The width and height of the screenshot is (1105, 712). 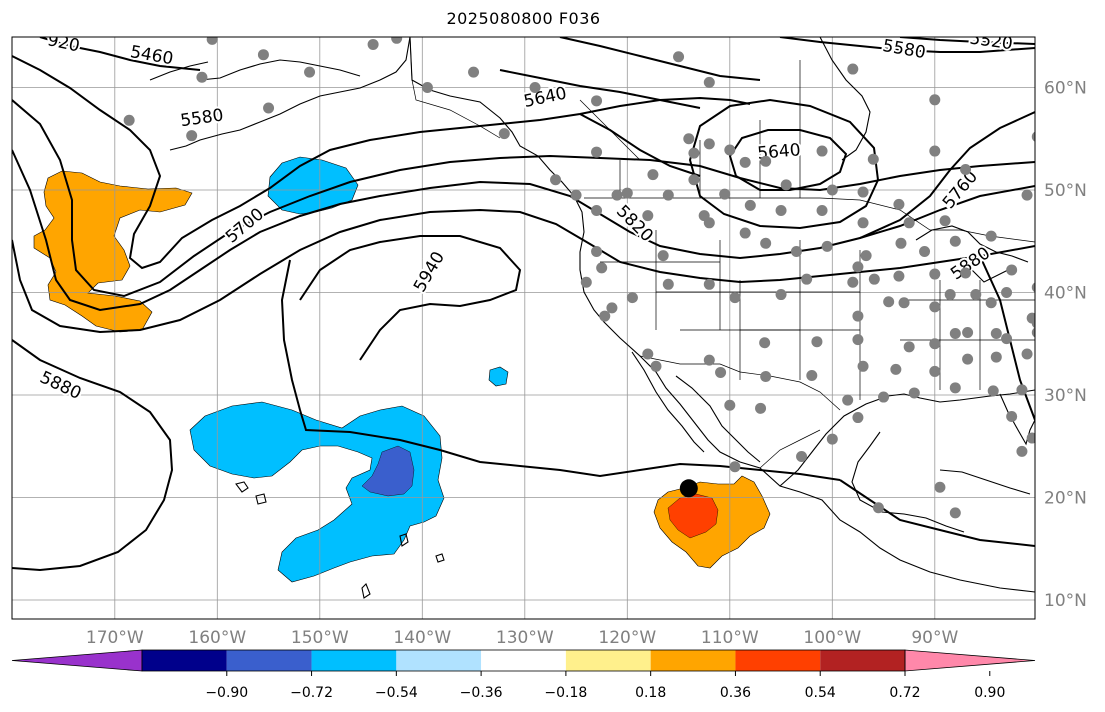 I want to click on colorbar-tick-label: −0.18, so click(x=565, y=693).